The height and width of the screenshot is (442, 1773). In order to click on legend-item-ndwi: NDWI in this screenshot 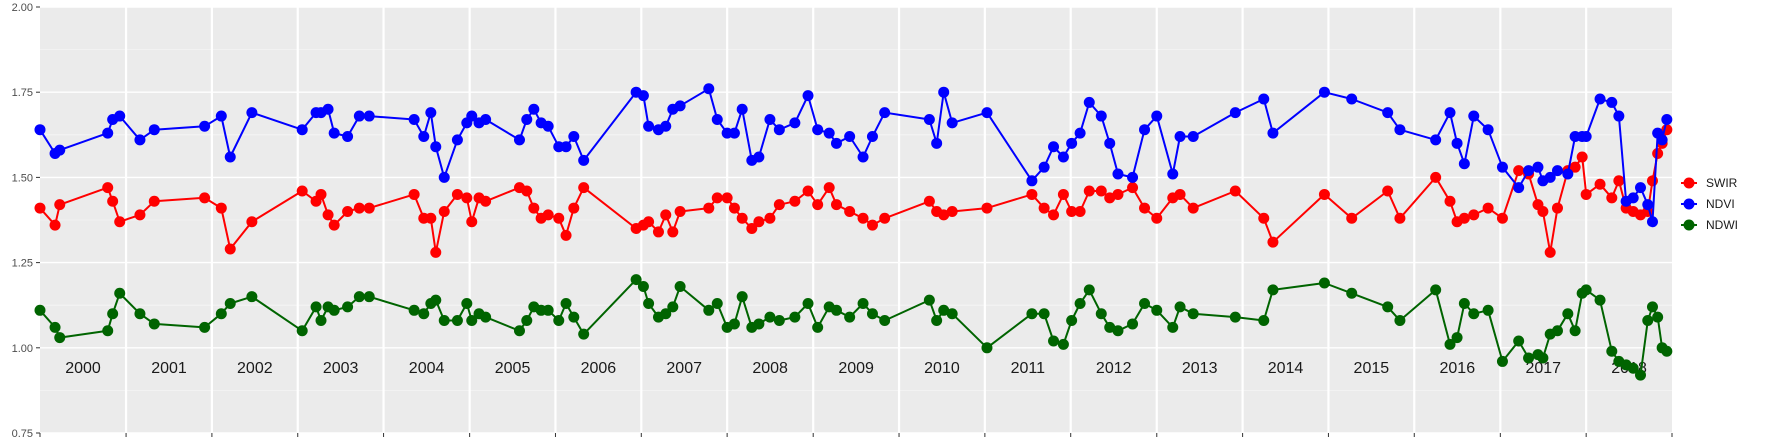, I will do `click(1709, 225)`.